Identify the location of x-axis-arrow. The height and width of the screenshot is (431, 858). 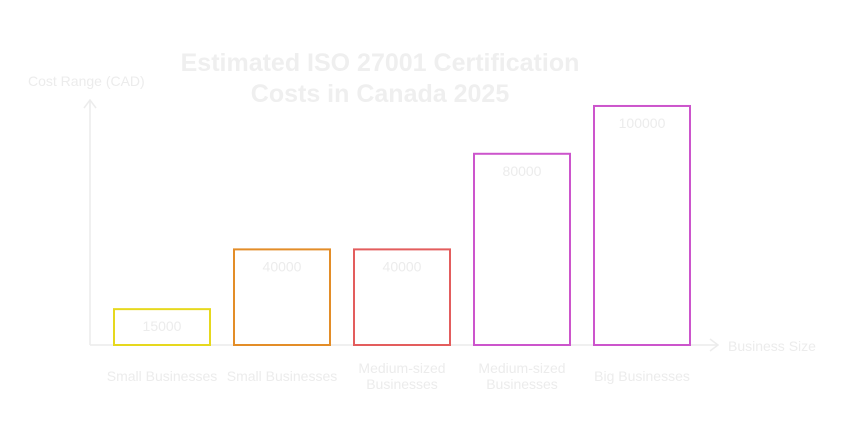
(714, 345).